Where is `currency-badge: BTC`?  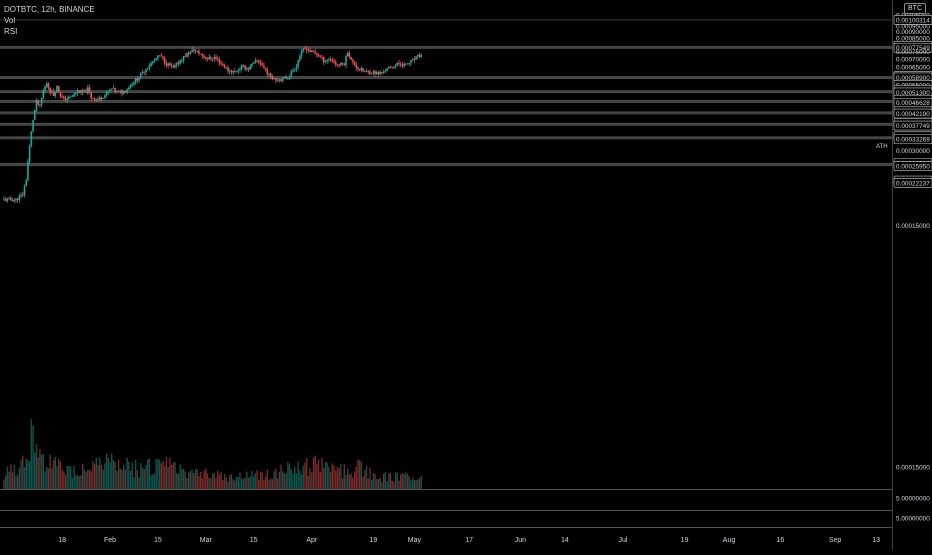 currency-badge: BTC is located at coordinates (915, 8).